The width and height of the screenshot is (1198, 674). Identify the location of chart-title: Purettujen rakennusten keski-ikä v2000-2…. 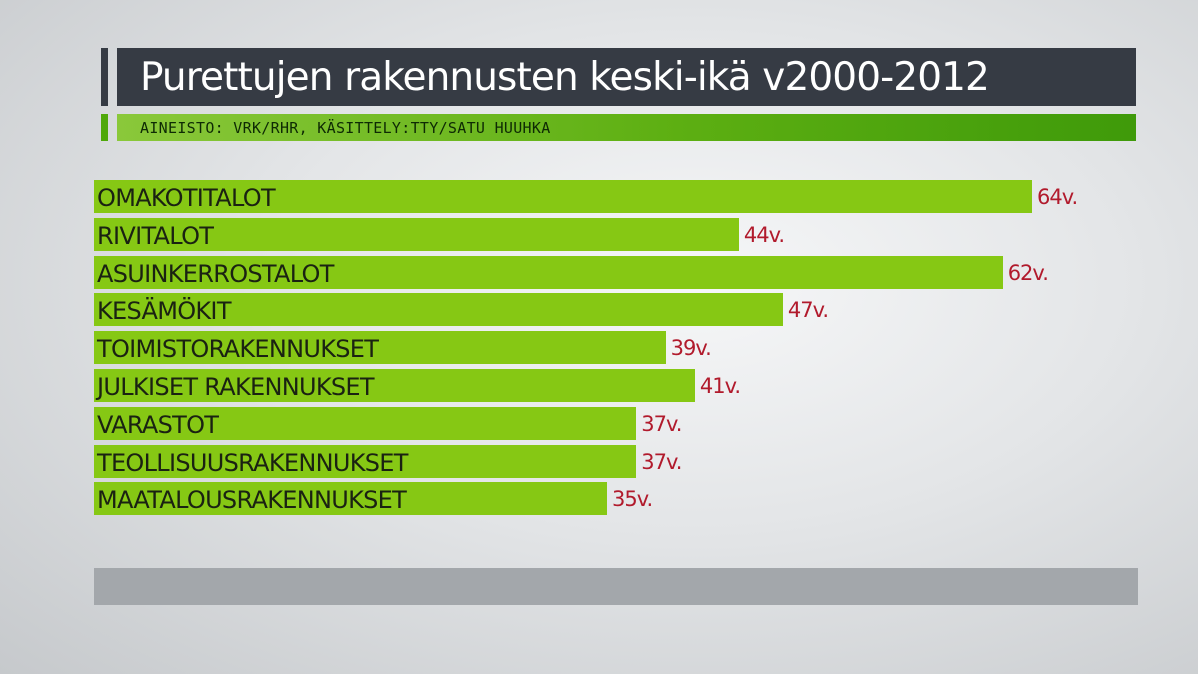
(565, 77).